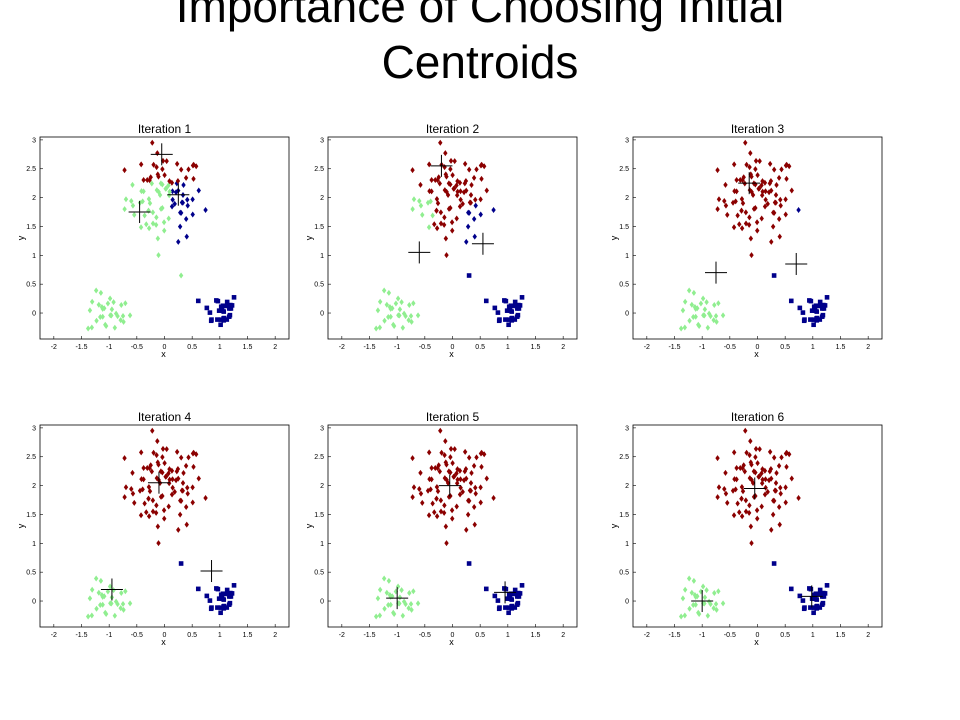 The height and width of the screenshot is (720, 960). Describe the element at coordinates (309, 525) in the screenshot. I see `y-axis-label: y` at that location.